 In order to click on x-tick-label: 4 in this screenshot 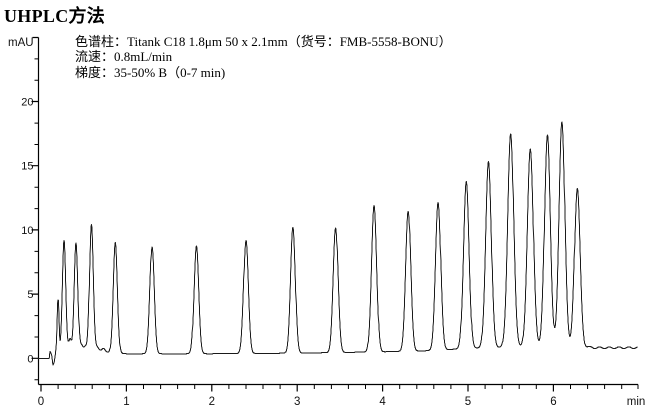, I will do `click(382, 402)`.